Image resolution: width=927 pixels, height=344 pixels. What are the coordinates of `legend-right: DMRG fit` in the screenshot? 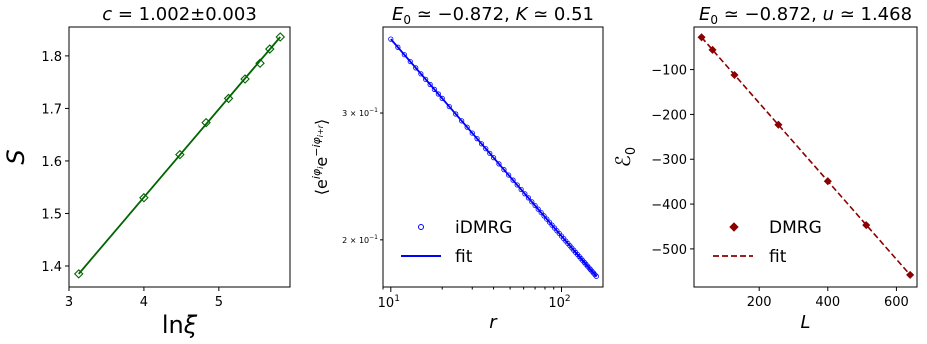 It's located at (767, 242).